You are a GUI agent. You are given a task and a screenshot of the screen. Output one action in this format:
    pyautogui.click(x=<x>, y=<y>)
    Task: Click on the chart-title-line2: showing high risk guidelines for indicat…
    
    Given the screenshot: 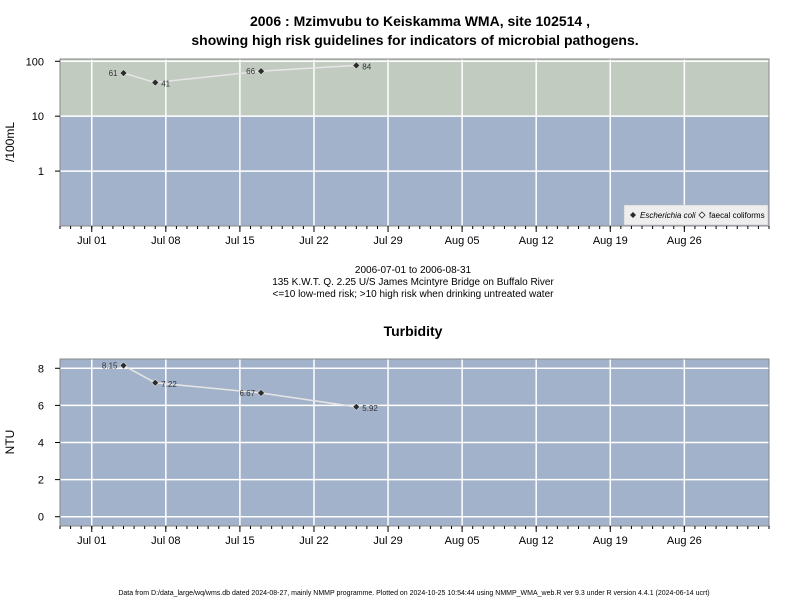 What is the action you would take?
    pyautogui.click(x=414, y=40)
    